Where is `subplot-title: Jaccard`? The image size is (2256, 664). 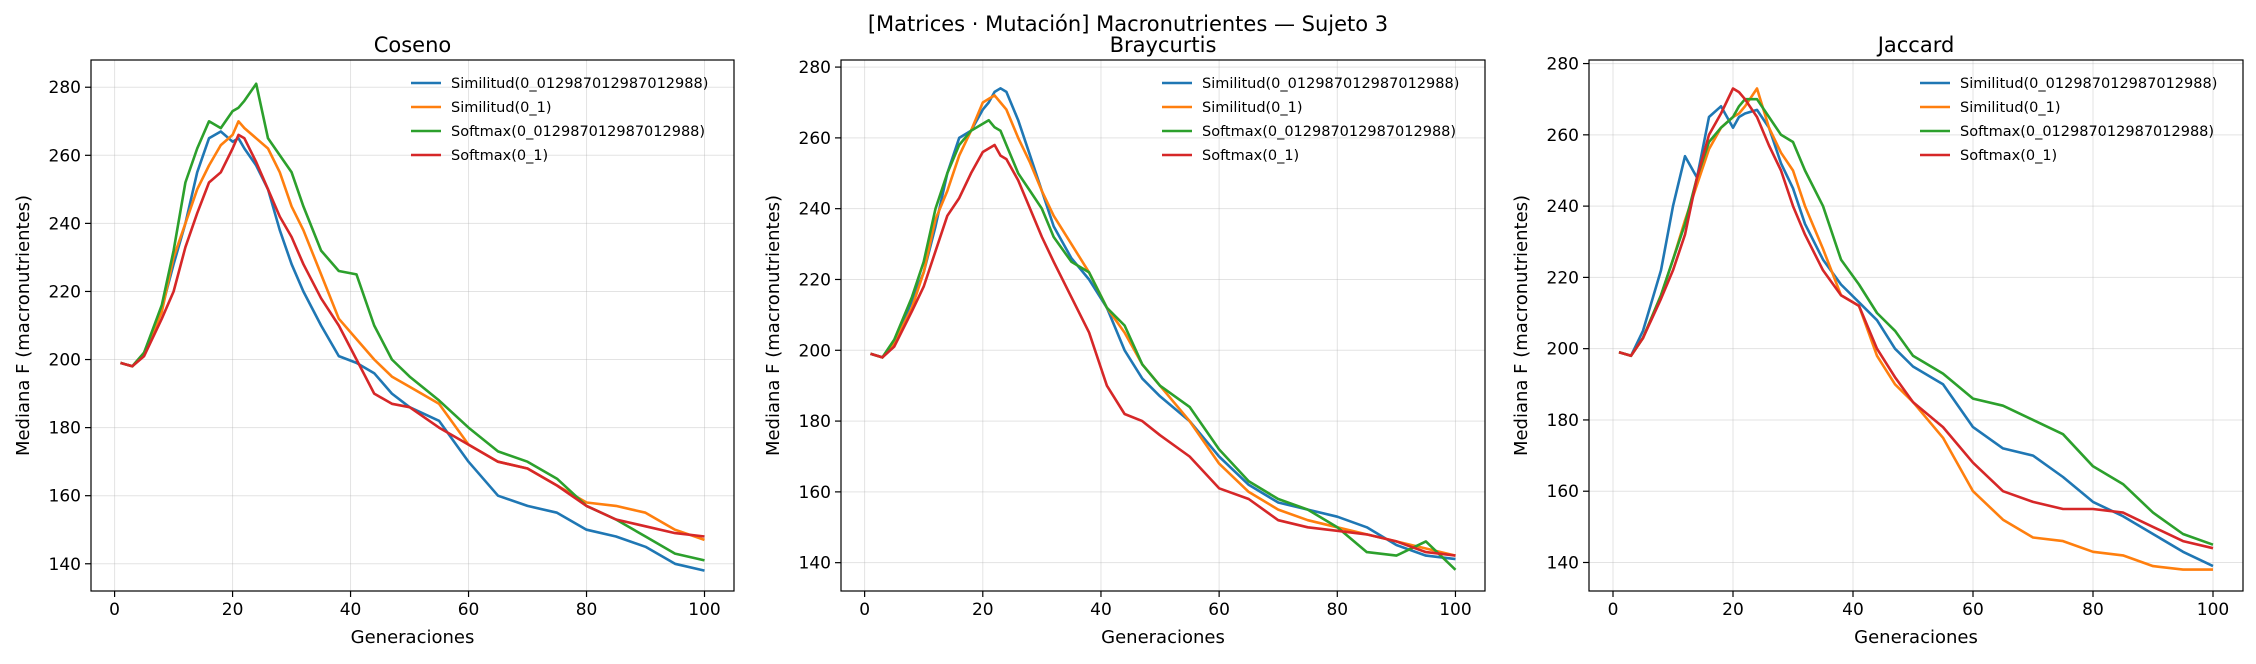
subplot-title: Jaccard is located at coordinates (1915, 45).